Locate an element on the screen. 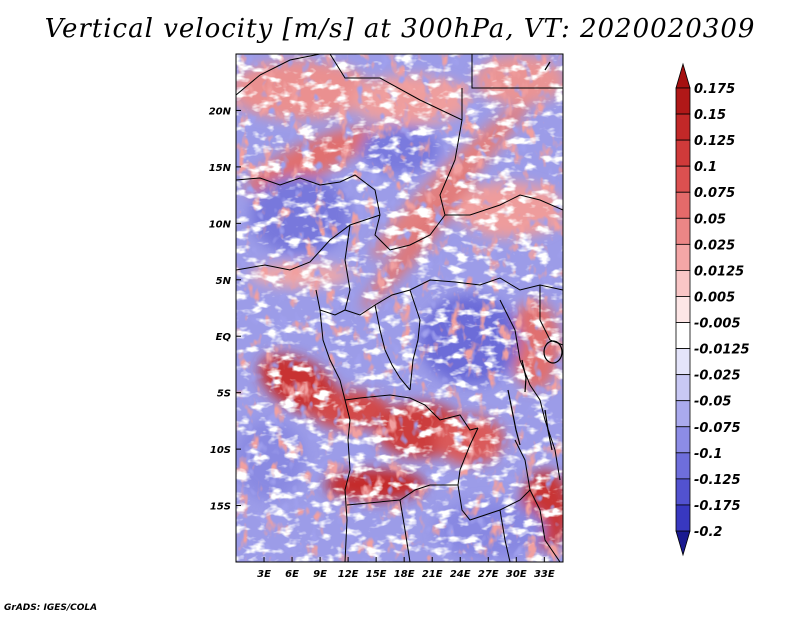 The image size is (800, 618). colorbar-label: -0.0125 is located at coordinates (722, 350).